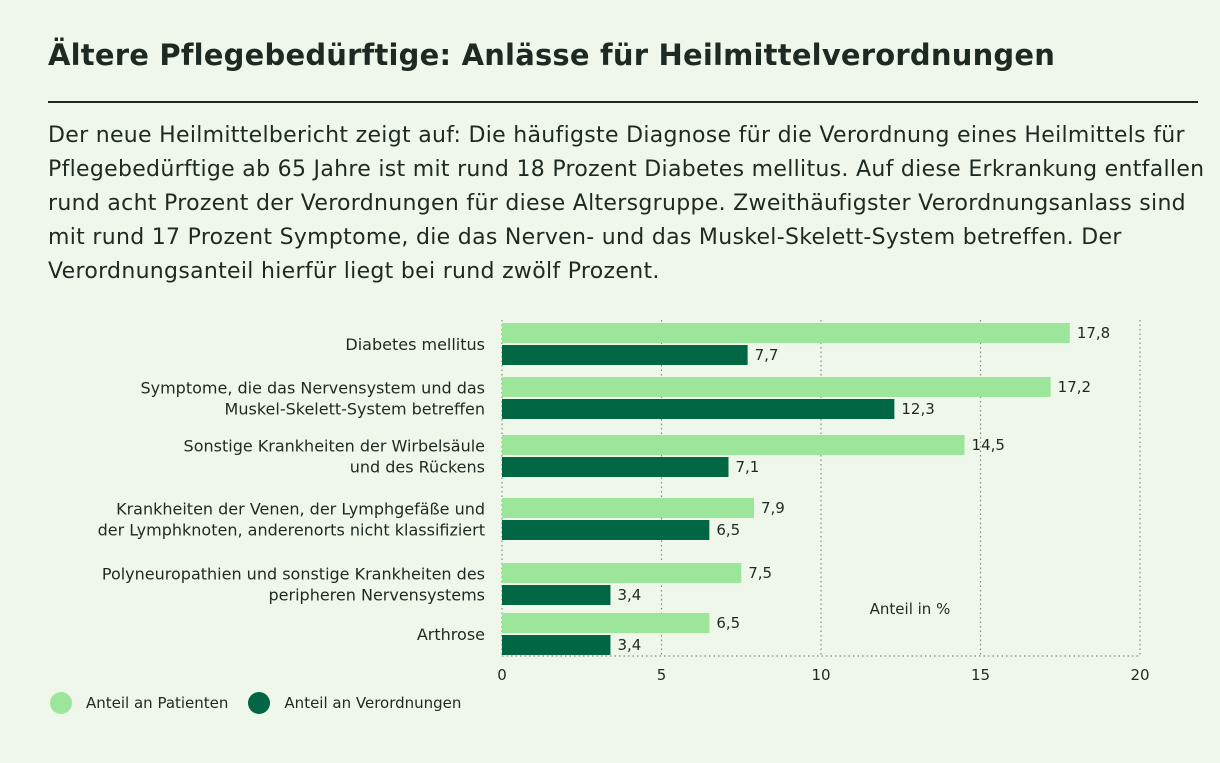 The height and width of the screenshot is (763, 1220). I want to click on category-label: Arthrose, so click(451, 634).